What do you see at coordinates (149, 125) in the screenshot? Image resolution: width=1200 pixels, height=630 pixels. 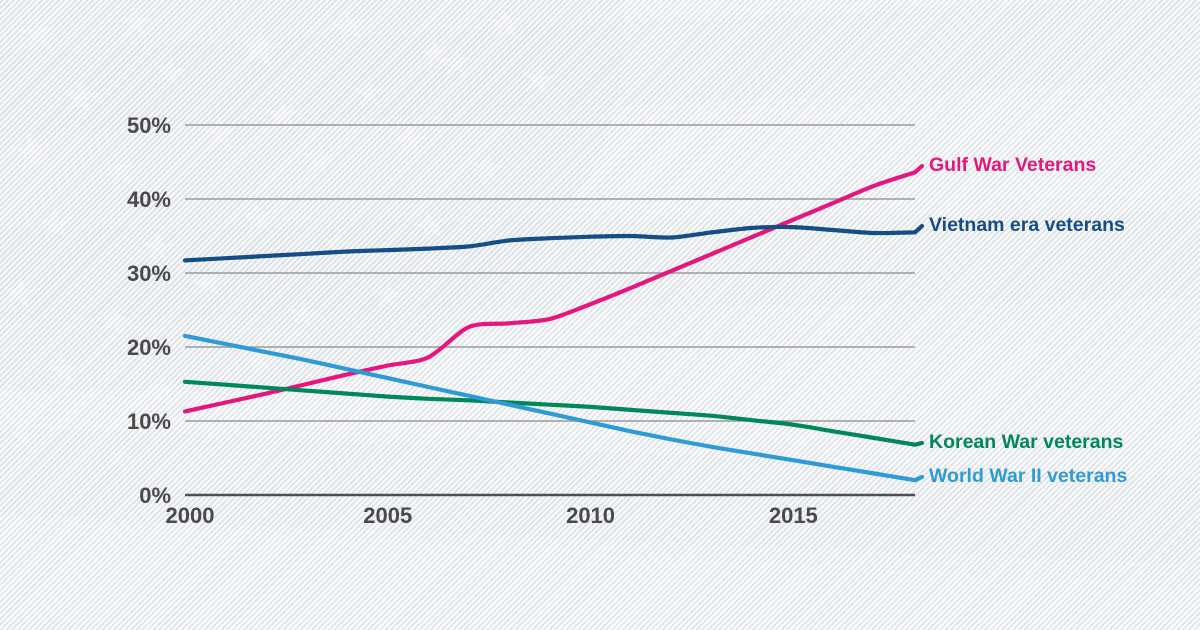 I see `y-axis-tick-label: 50%` at bounding box center [149, 125].